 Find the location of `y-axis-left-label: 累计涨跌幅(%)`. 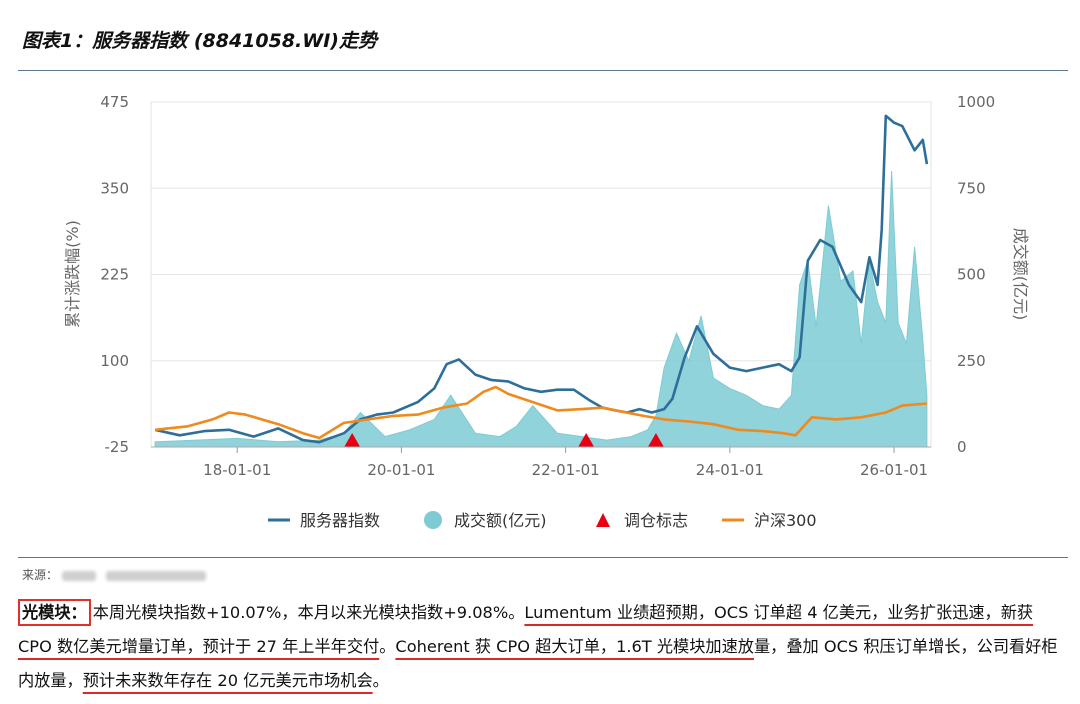

y-axis-left-label: 累计涨跌幅(%) is located at coordinates (72, 274).